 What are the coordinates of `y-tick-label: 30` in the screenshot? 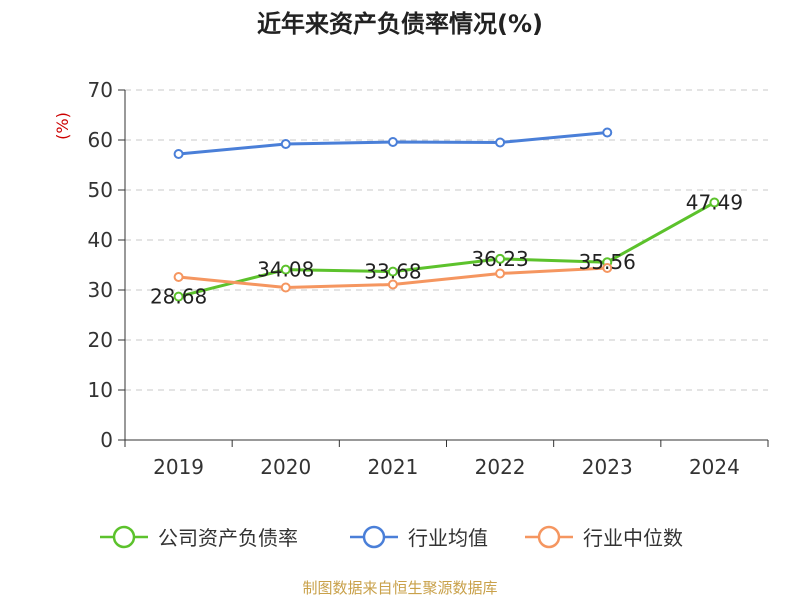 It's located at (100, 290).